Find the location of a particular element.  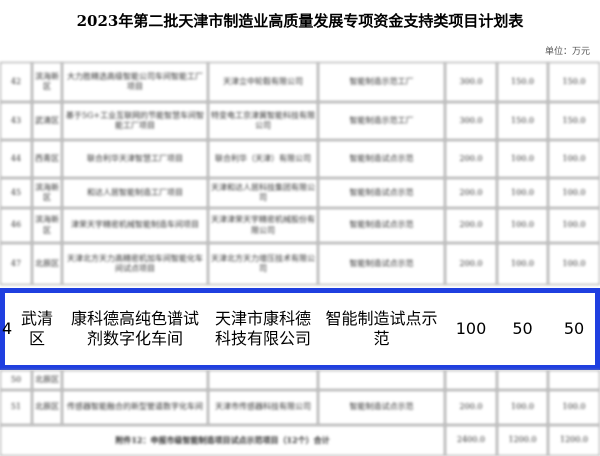

company: 天津北方天力增压技术有限公司 is located at coordinates (263, 264).